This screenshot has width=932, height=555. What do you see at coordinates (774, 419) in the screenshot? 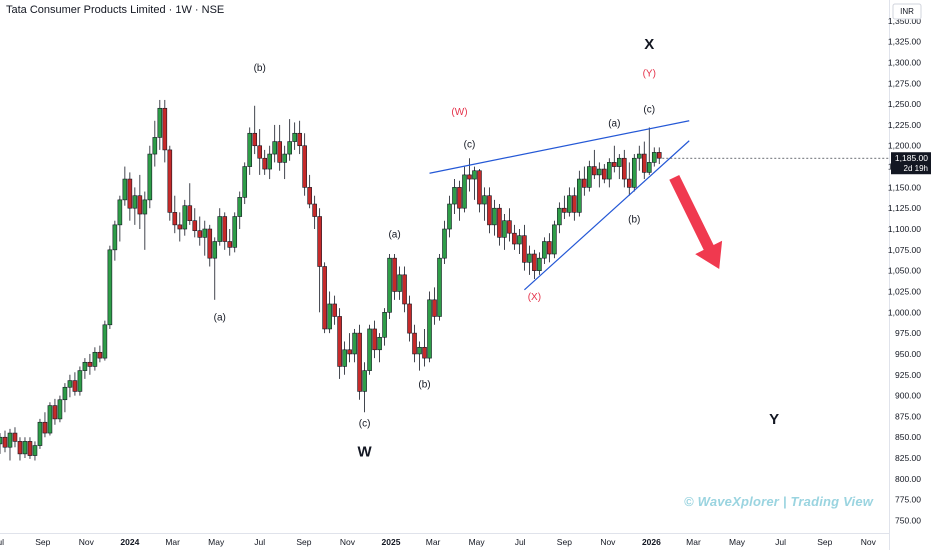
I see `wave-label: Y` at bounding box center [774, 419].